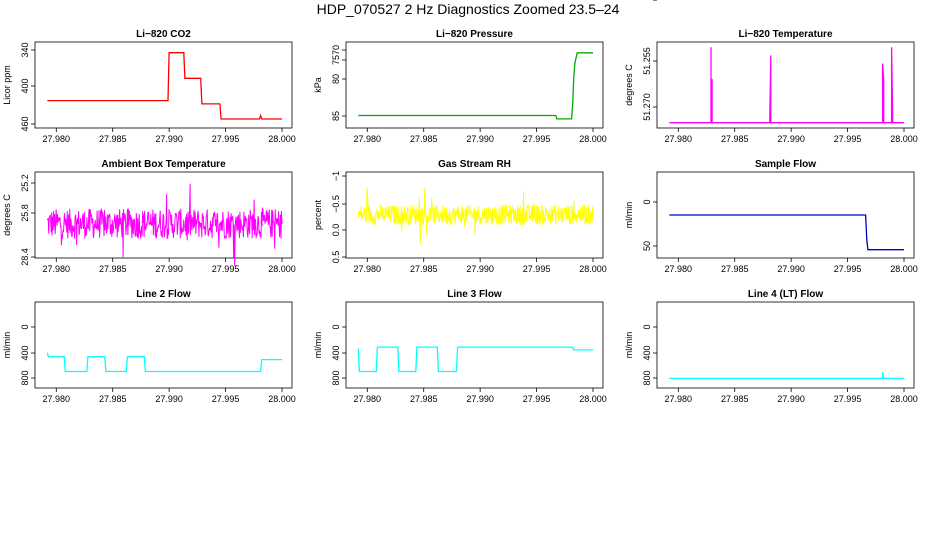  Describe the element at coordinates (318, 214) in the screenshot. I see `y-axis-label: percent` at that location.